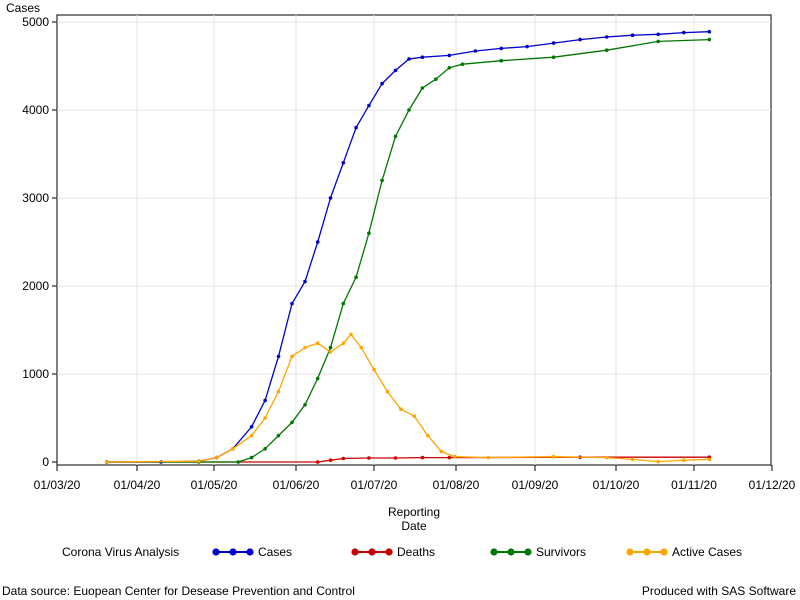 This screenshot has width=800, height=600. What do you see at coordinates (214, 485) in the screenshot?
I see `x-tick-label: 01/05/20` at bounding box center [214, 485].